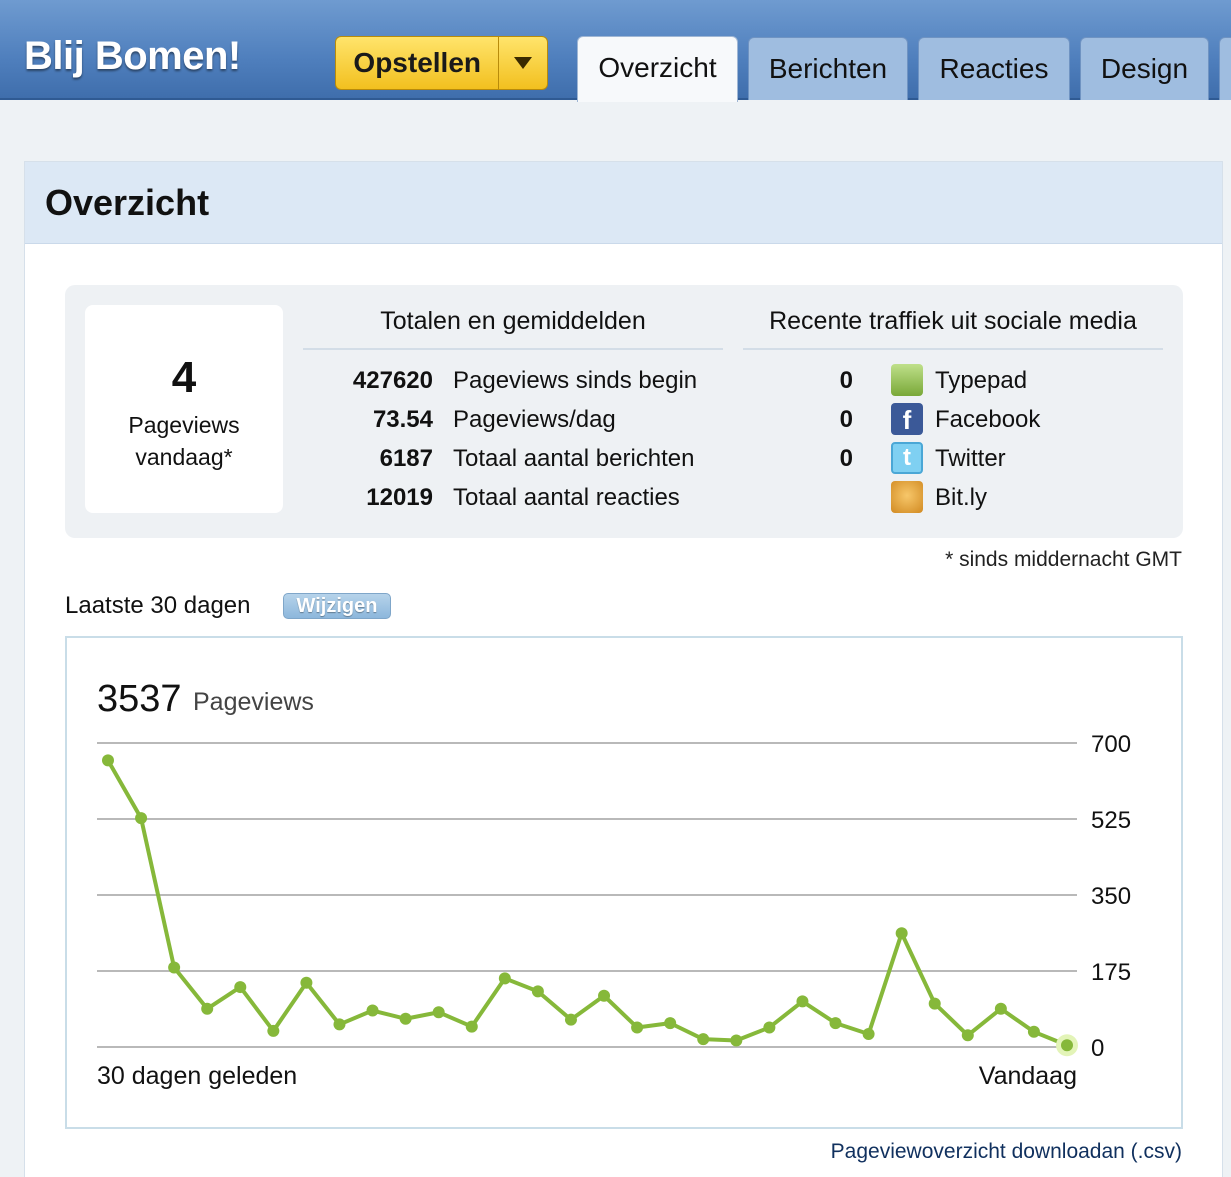  I want to click on social-label: Bit.ly, so click(961, 497).